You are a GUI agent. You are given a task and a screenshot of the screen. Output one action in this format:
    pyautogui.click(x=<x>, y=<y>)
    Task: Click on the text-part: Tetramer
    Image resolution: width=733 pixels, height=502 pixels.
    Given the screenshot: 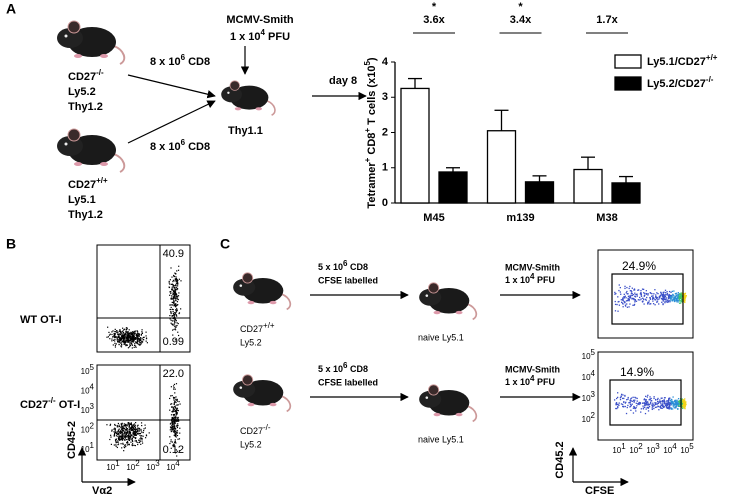 What is the action you would take?
    pyautogui.click(x=372, y=185)
    